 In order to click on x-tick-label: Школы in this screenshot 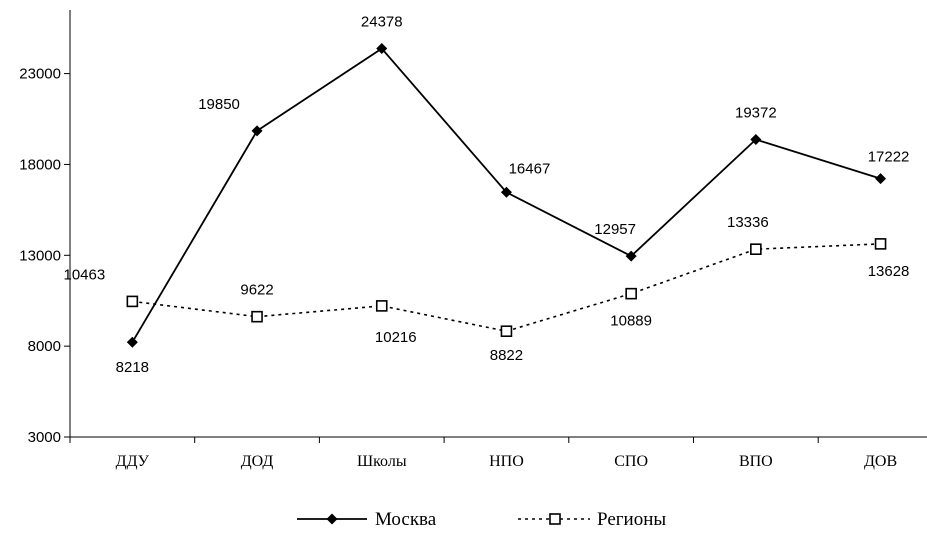, I will do `click(382, 461)`.